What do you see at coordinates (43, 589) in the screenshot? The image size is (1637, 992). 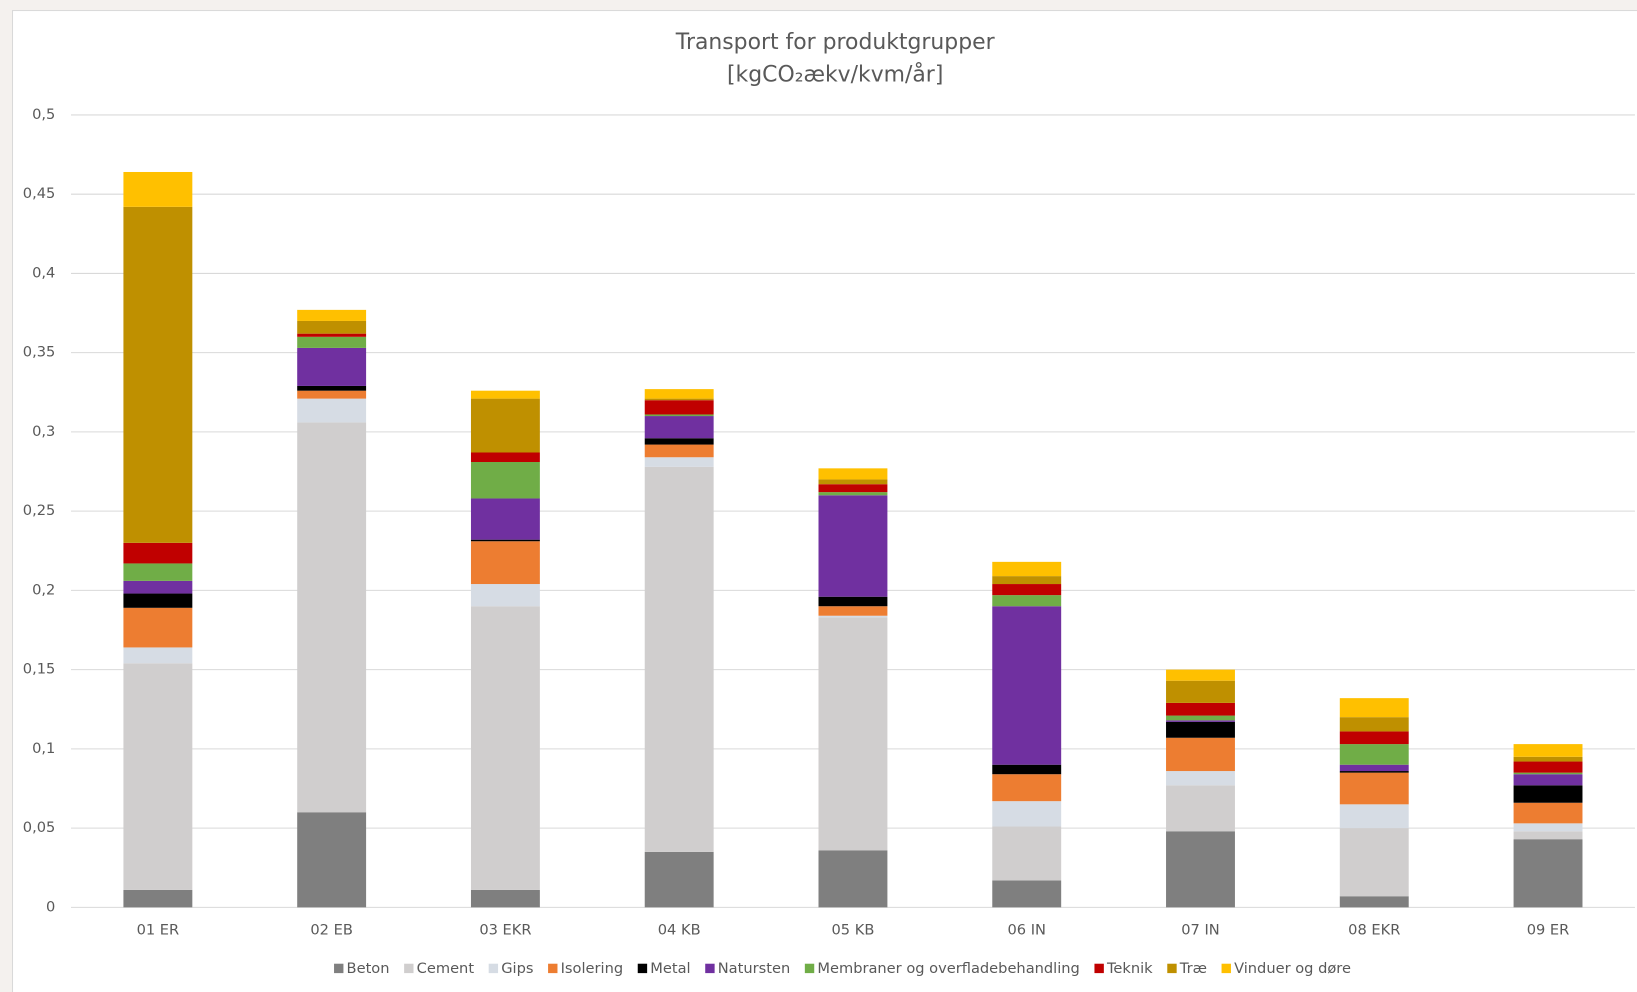 I see `y-tick-label: 0,2` at bounding box center [43, 589].